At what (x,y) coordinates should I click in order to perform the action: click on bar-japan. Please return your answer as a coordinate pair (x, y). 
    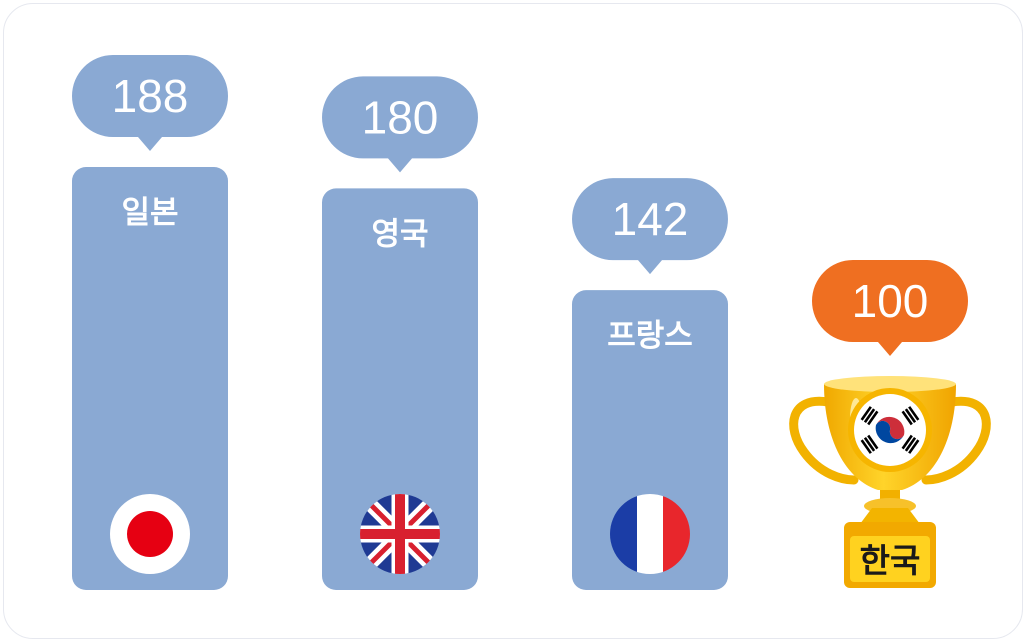
    Looking at the image, I should click on (150, 378).